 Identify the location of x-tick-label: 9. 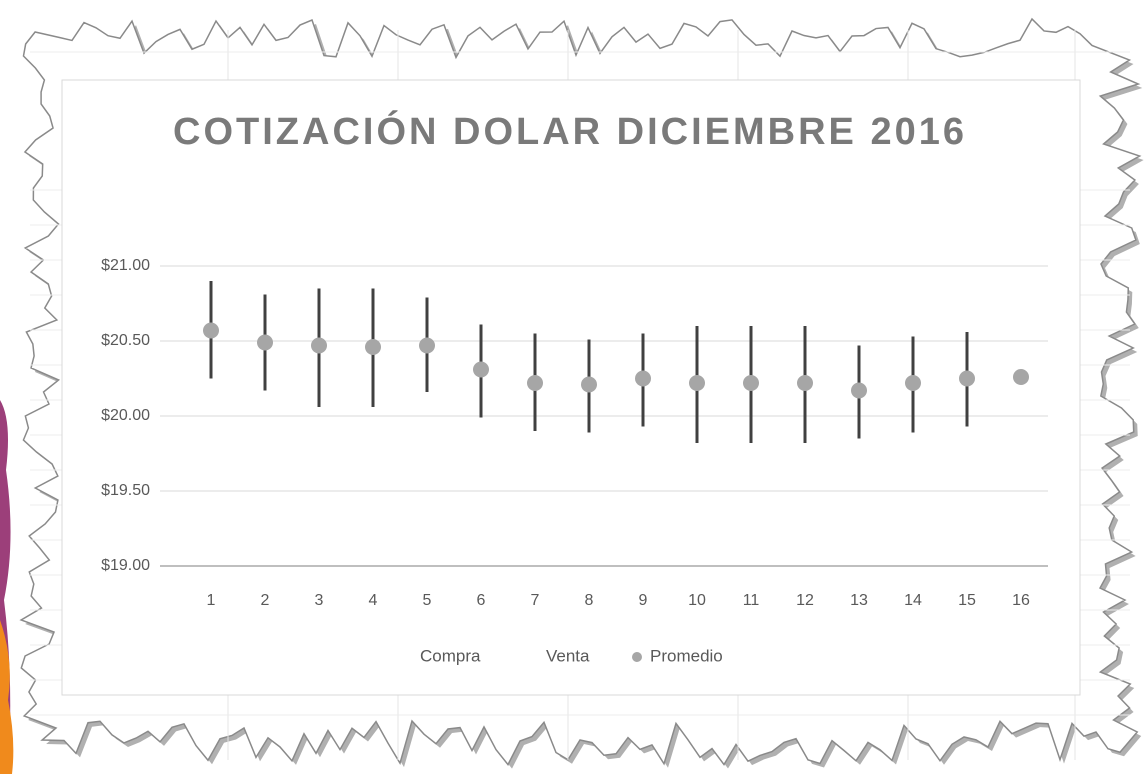
(643, 600).